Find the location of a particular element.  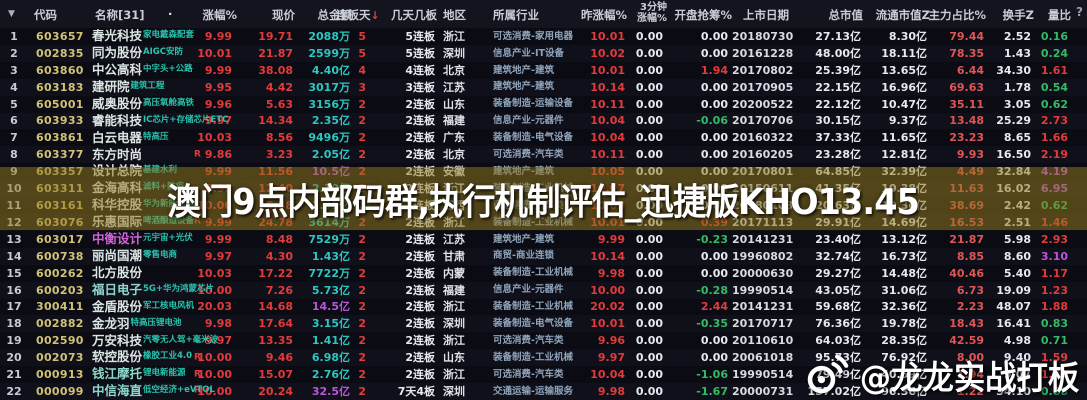

col-header-region: 地区 is located at coordinates (454, 15).